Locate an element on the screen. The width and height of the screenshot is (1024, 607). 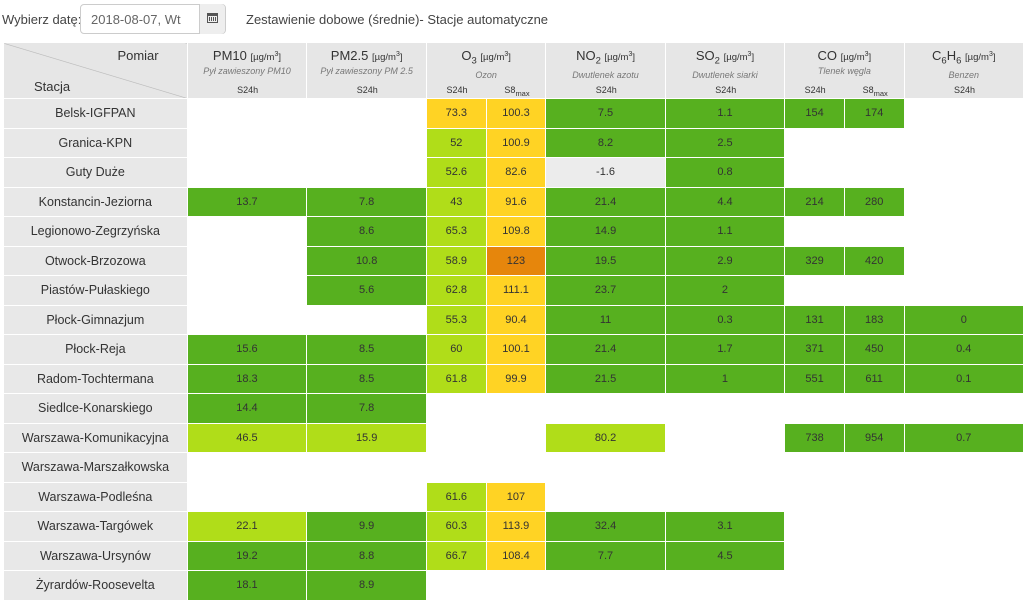
o3-header: O3 [µg/m3] Ozon S24h S8max is located at coordinates (486, 70).